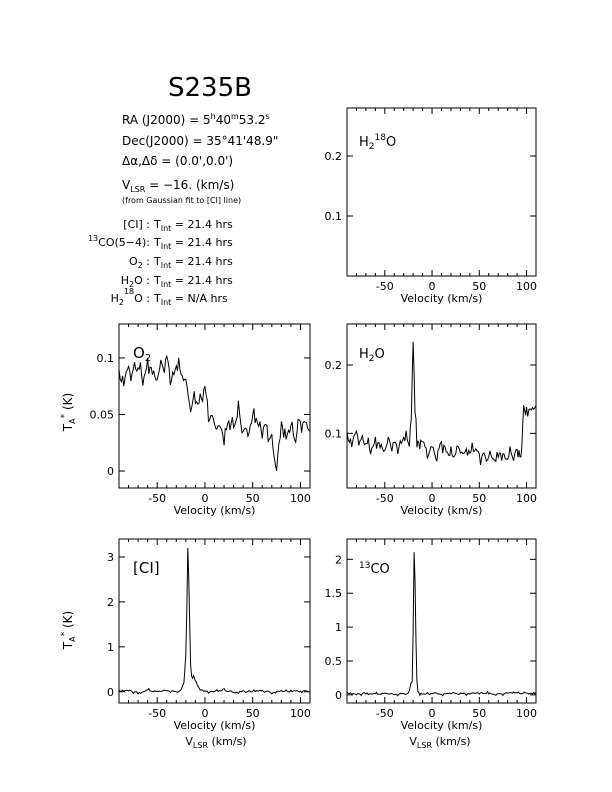 The image size is (612, 792). What do you see at coordinates (110, 557) in the screenshot?
I see `ytick-label: 3` at bounding box center [110, 557].